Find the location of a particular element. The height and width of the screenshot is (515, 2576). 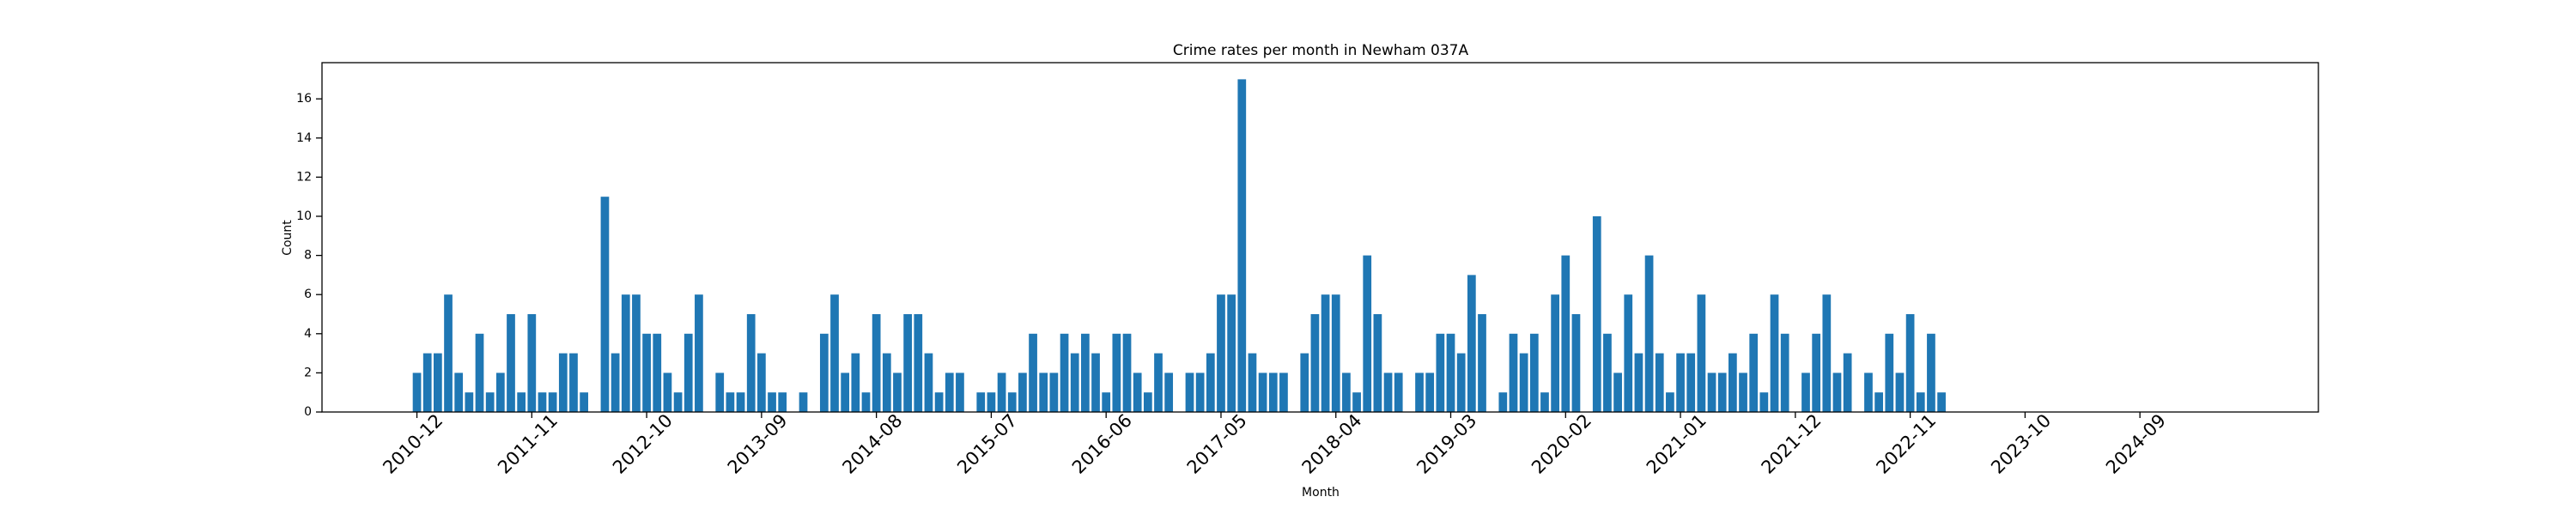

x-tick-label: 2019-03 is located at coordinates (1447, 444).